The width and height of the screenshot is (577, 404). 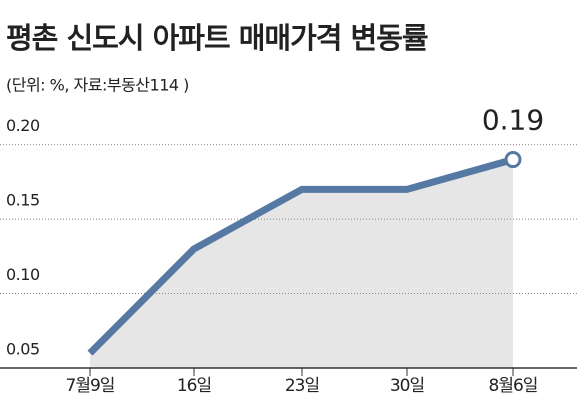 What do you see at coordinates (407, 386) in the screenshot?
I see `x-tick-label: 30일` at bounding box center [407, 386].